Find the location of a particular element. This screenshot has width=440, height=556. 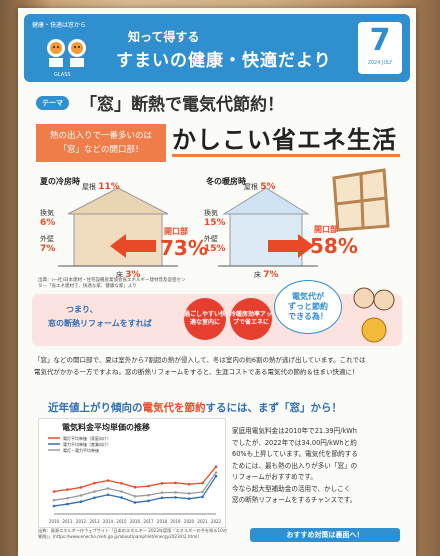

x-tick-label: 2020 is located at coordinates (189, 521).